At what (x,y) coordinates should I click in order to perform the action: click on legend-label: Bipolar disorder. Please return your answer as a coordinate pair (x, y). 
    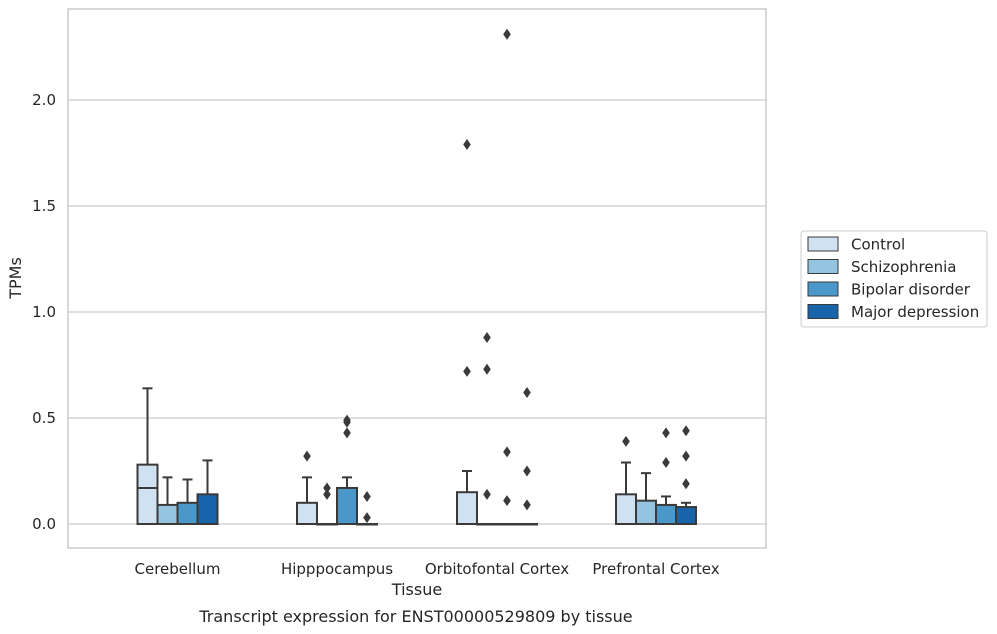
    Looking at the image, I should click on (911, 290).